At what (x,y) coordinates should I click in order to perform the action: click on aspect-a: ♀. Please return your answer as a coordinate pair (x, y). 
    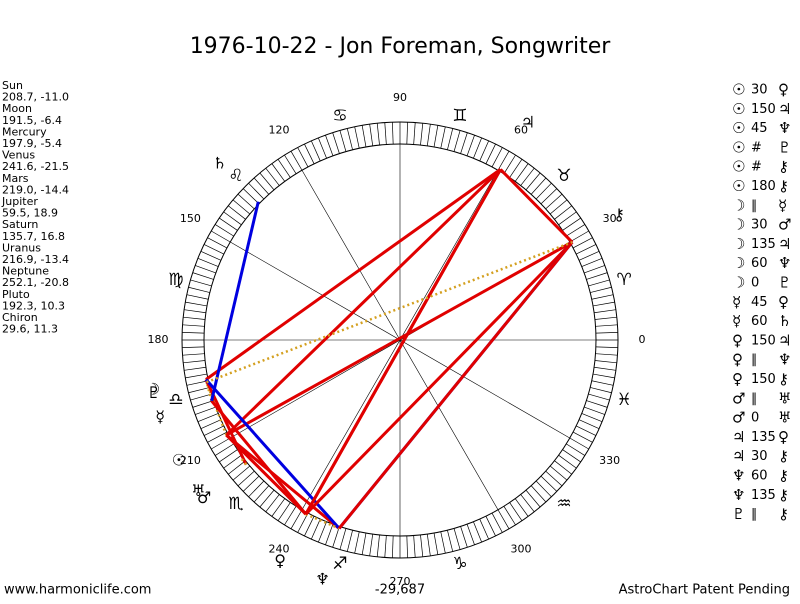
    Looking at the image, I should click on (737, 360).